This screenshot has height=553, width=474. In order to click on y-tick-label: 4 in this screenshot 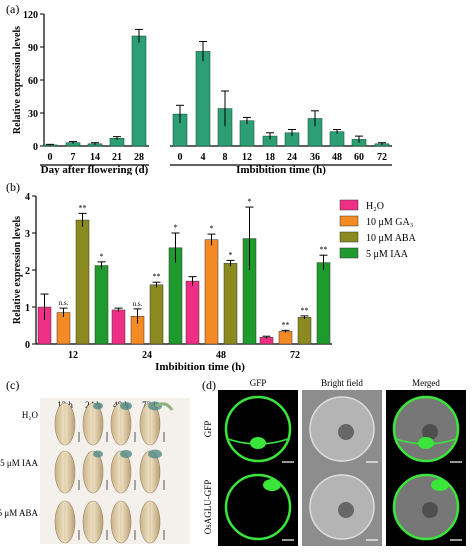, I will do `click(27, 197)`.